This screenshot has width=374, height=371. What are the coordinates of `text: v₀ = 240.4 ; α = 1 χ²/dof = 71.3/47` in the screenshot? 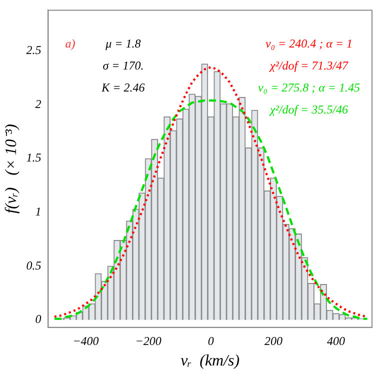 It's located at (309, 54).